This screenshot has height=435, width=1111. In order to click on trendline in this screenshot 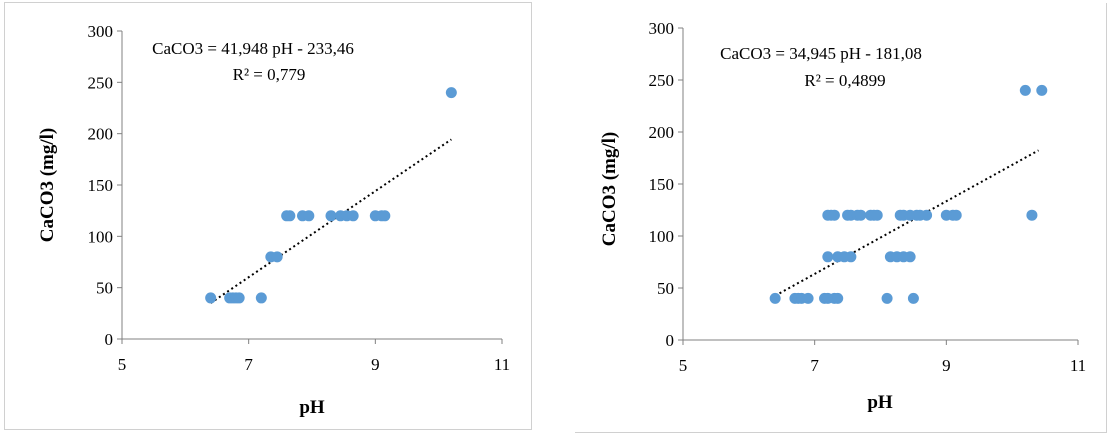, I will do `click(906, 223)`.